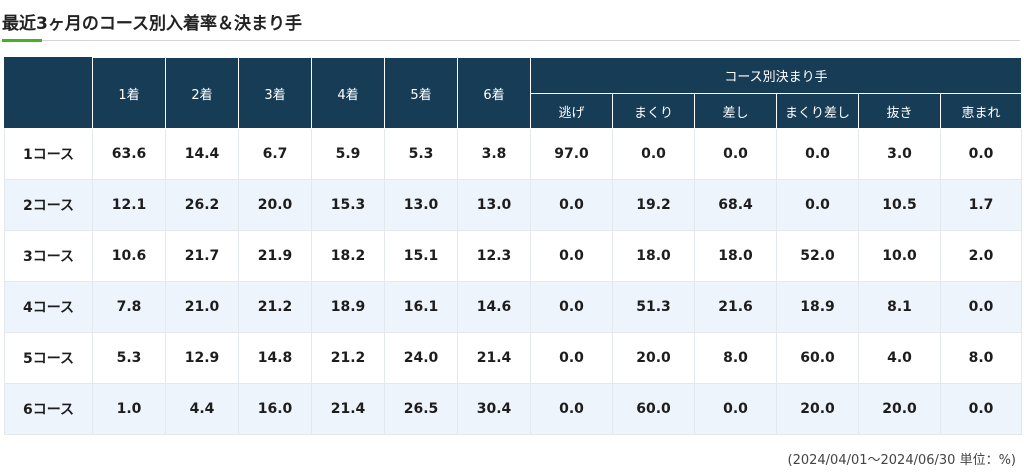  I want to click on stat-cell: 8.1, so click(899, 307).